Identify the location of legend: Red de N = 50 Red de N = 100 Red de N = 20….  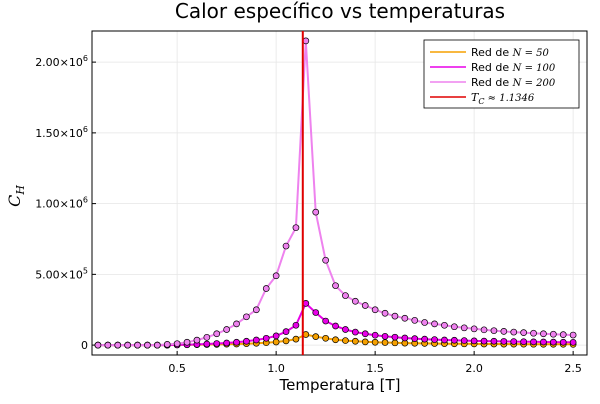
(501, 74).